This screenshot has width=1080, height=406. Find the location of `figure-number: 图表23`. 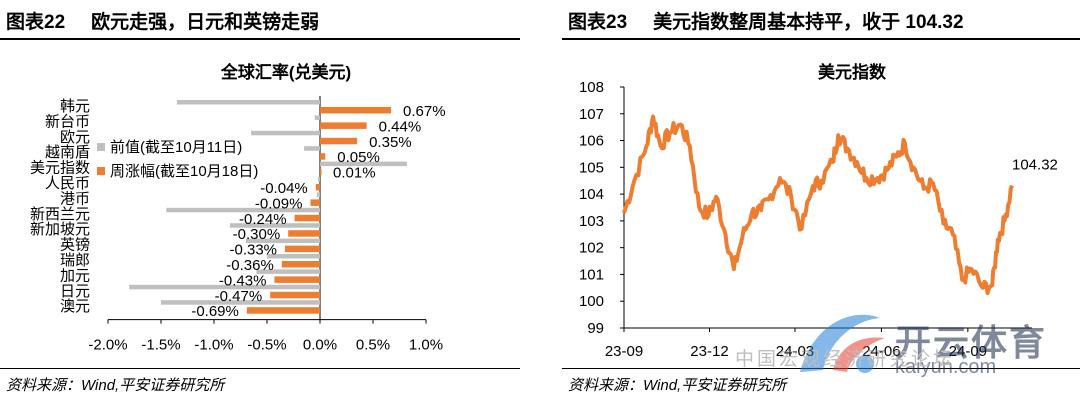

figure-number: 图表23 is located at coordinates (598, 22).